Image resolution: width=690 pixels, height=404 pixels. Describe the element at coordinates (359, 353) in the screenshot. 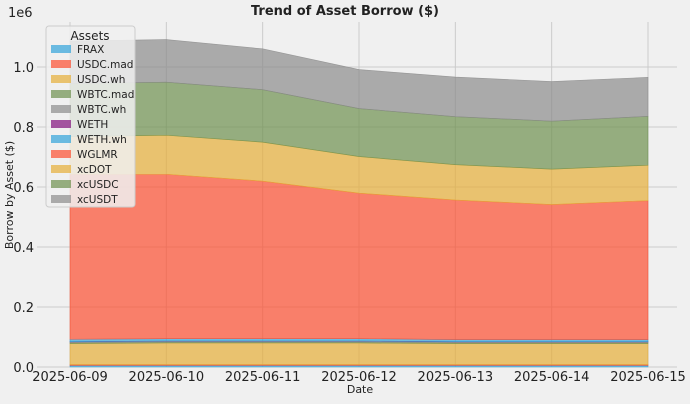

I see `area-usdc-wh` at that location.